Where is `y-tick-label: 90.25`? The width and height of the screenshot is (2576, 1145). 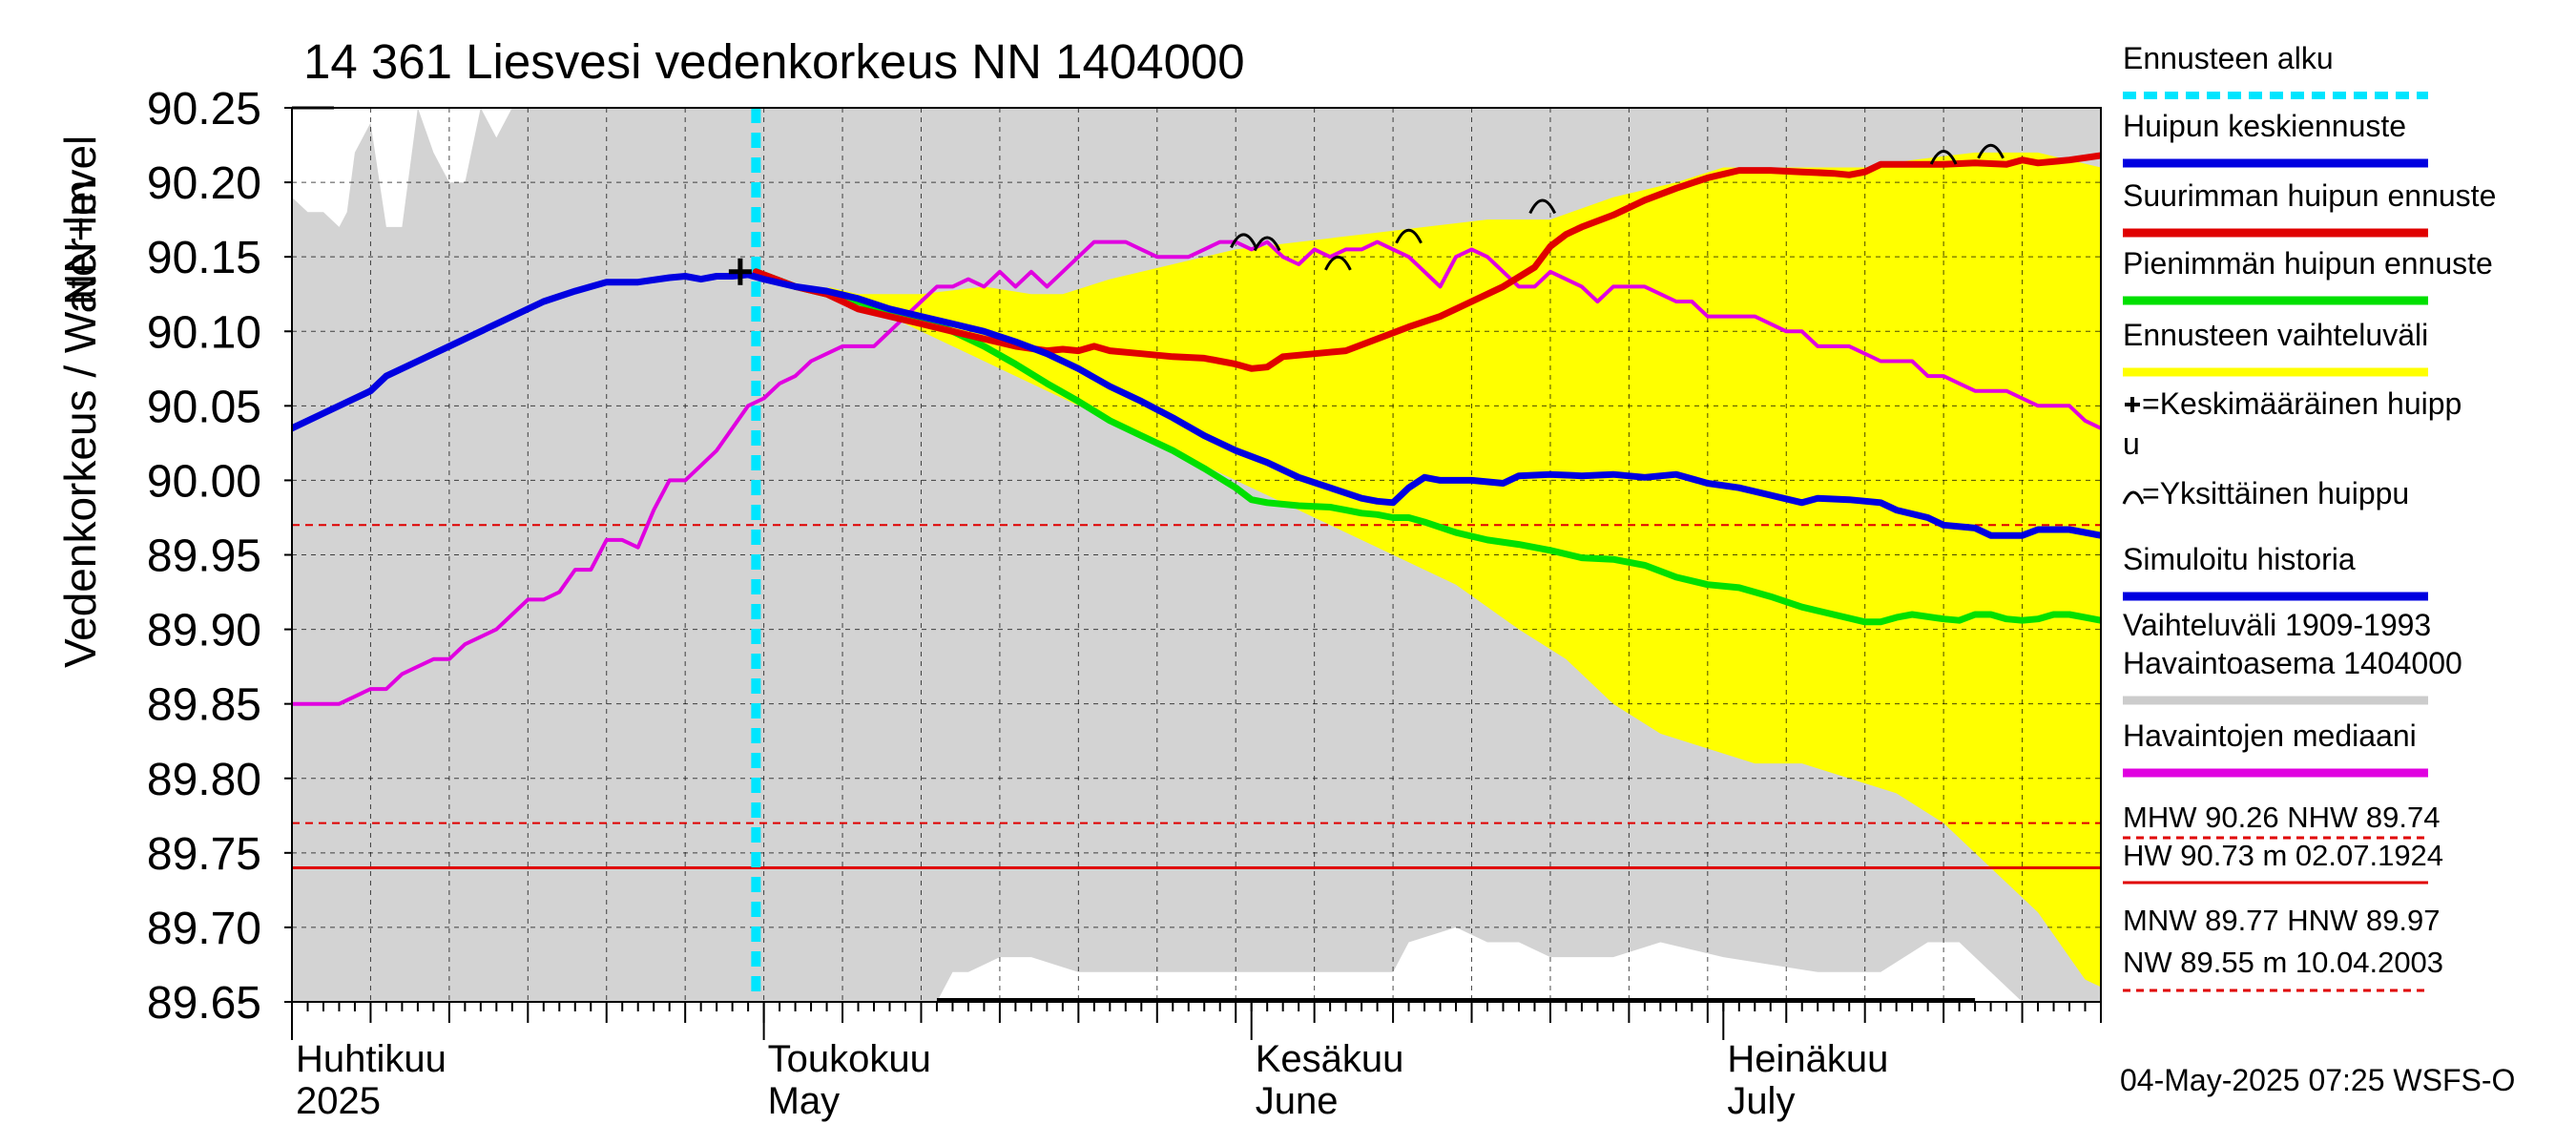
y-tick-label: 90.25 is located at coordinates (204, 109).